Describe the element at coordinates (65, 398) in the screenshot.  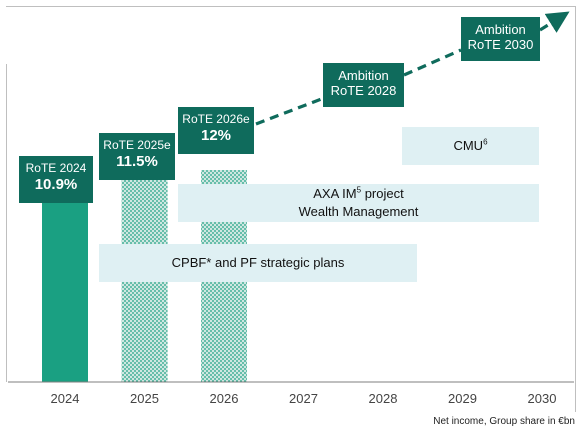
I see `x-tick-label-2024: 2024` at that location.